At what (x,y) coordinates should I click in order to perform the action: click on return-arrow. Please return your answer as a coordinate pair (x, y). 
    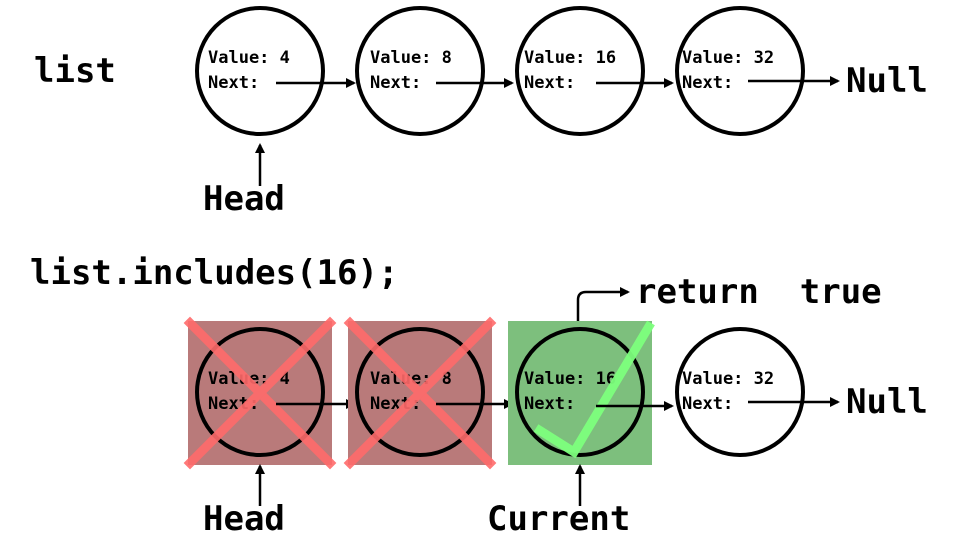
    Looking at the image, I should click on (603, 304).